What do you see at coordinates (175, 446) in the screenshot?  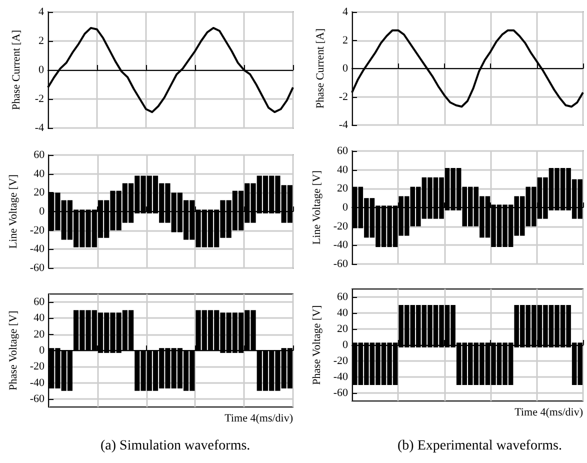 I see `text: (a) Simulation waveforms.` at bounding box center [175, 446].